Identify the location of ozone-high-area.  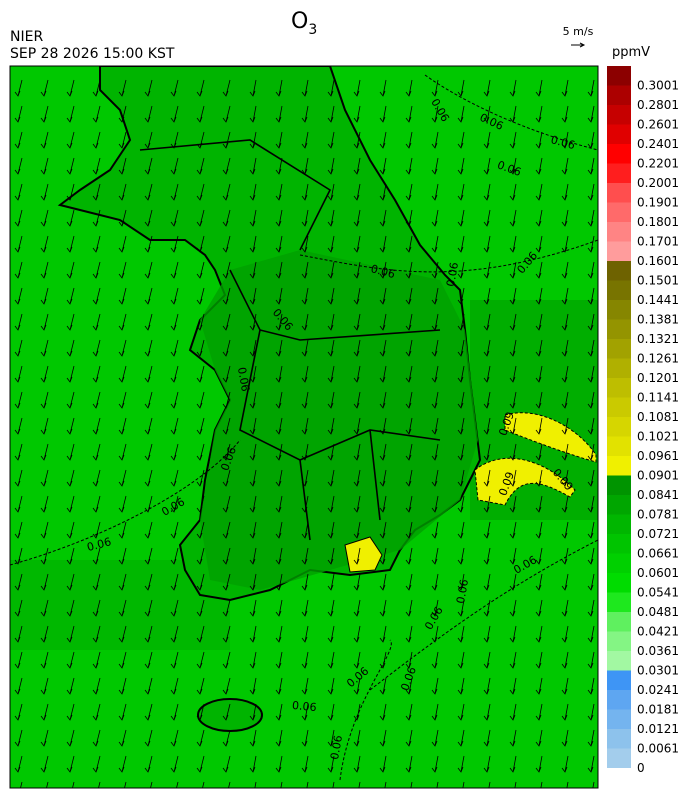
(550, 437).